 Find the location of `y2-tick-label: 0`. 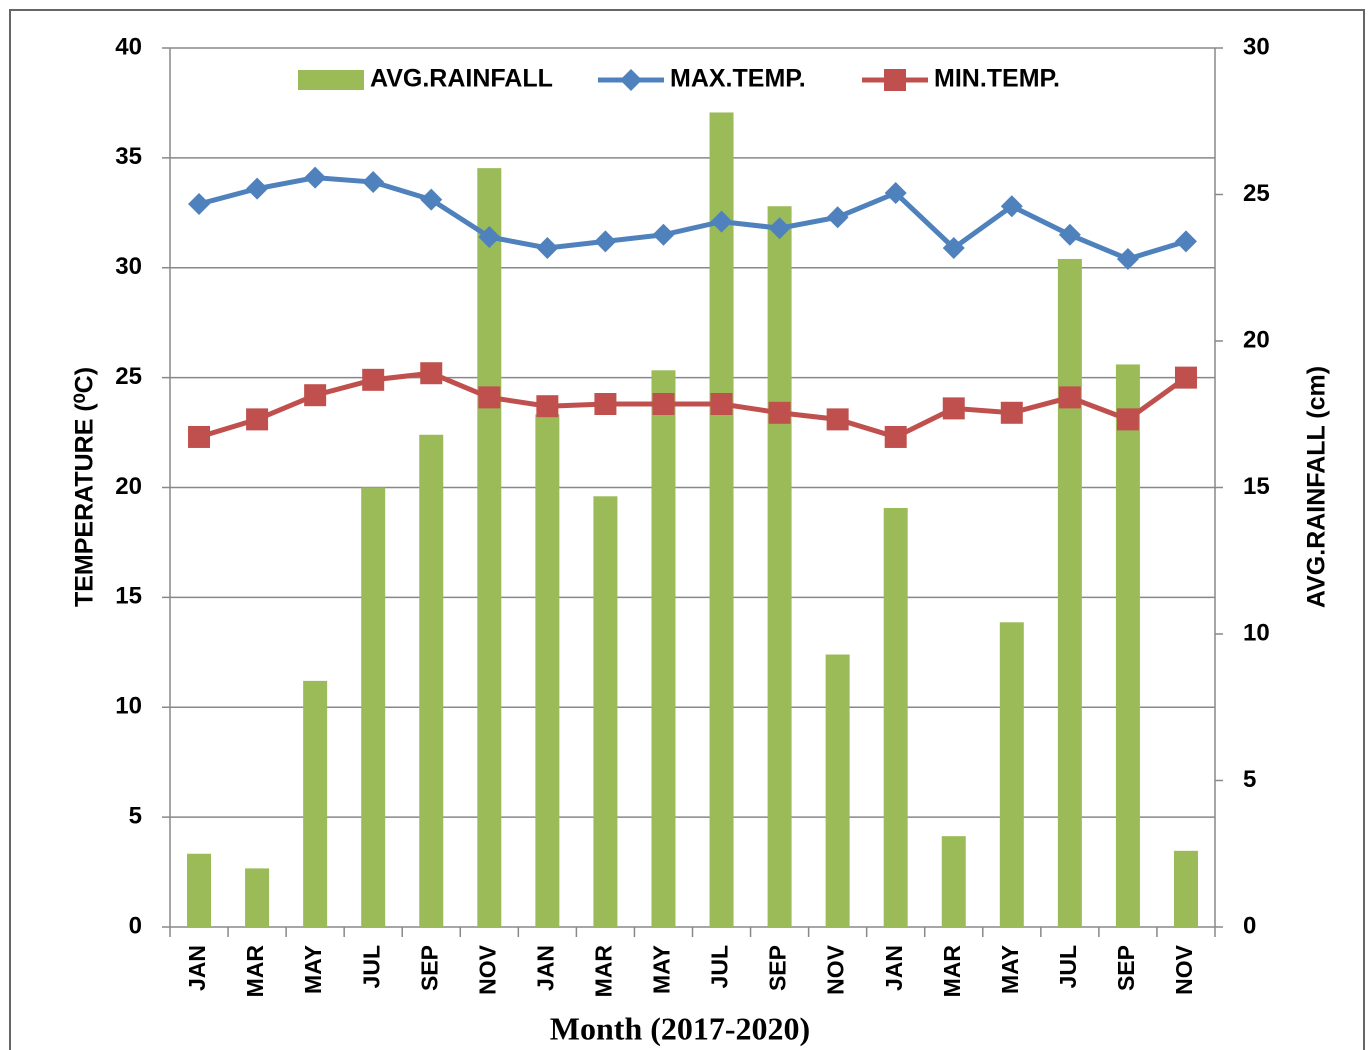

y2-tick-label: 0 is located at coordinates (1249, 925).